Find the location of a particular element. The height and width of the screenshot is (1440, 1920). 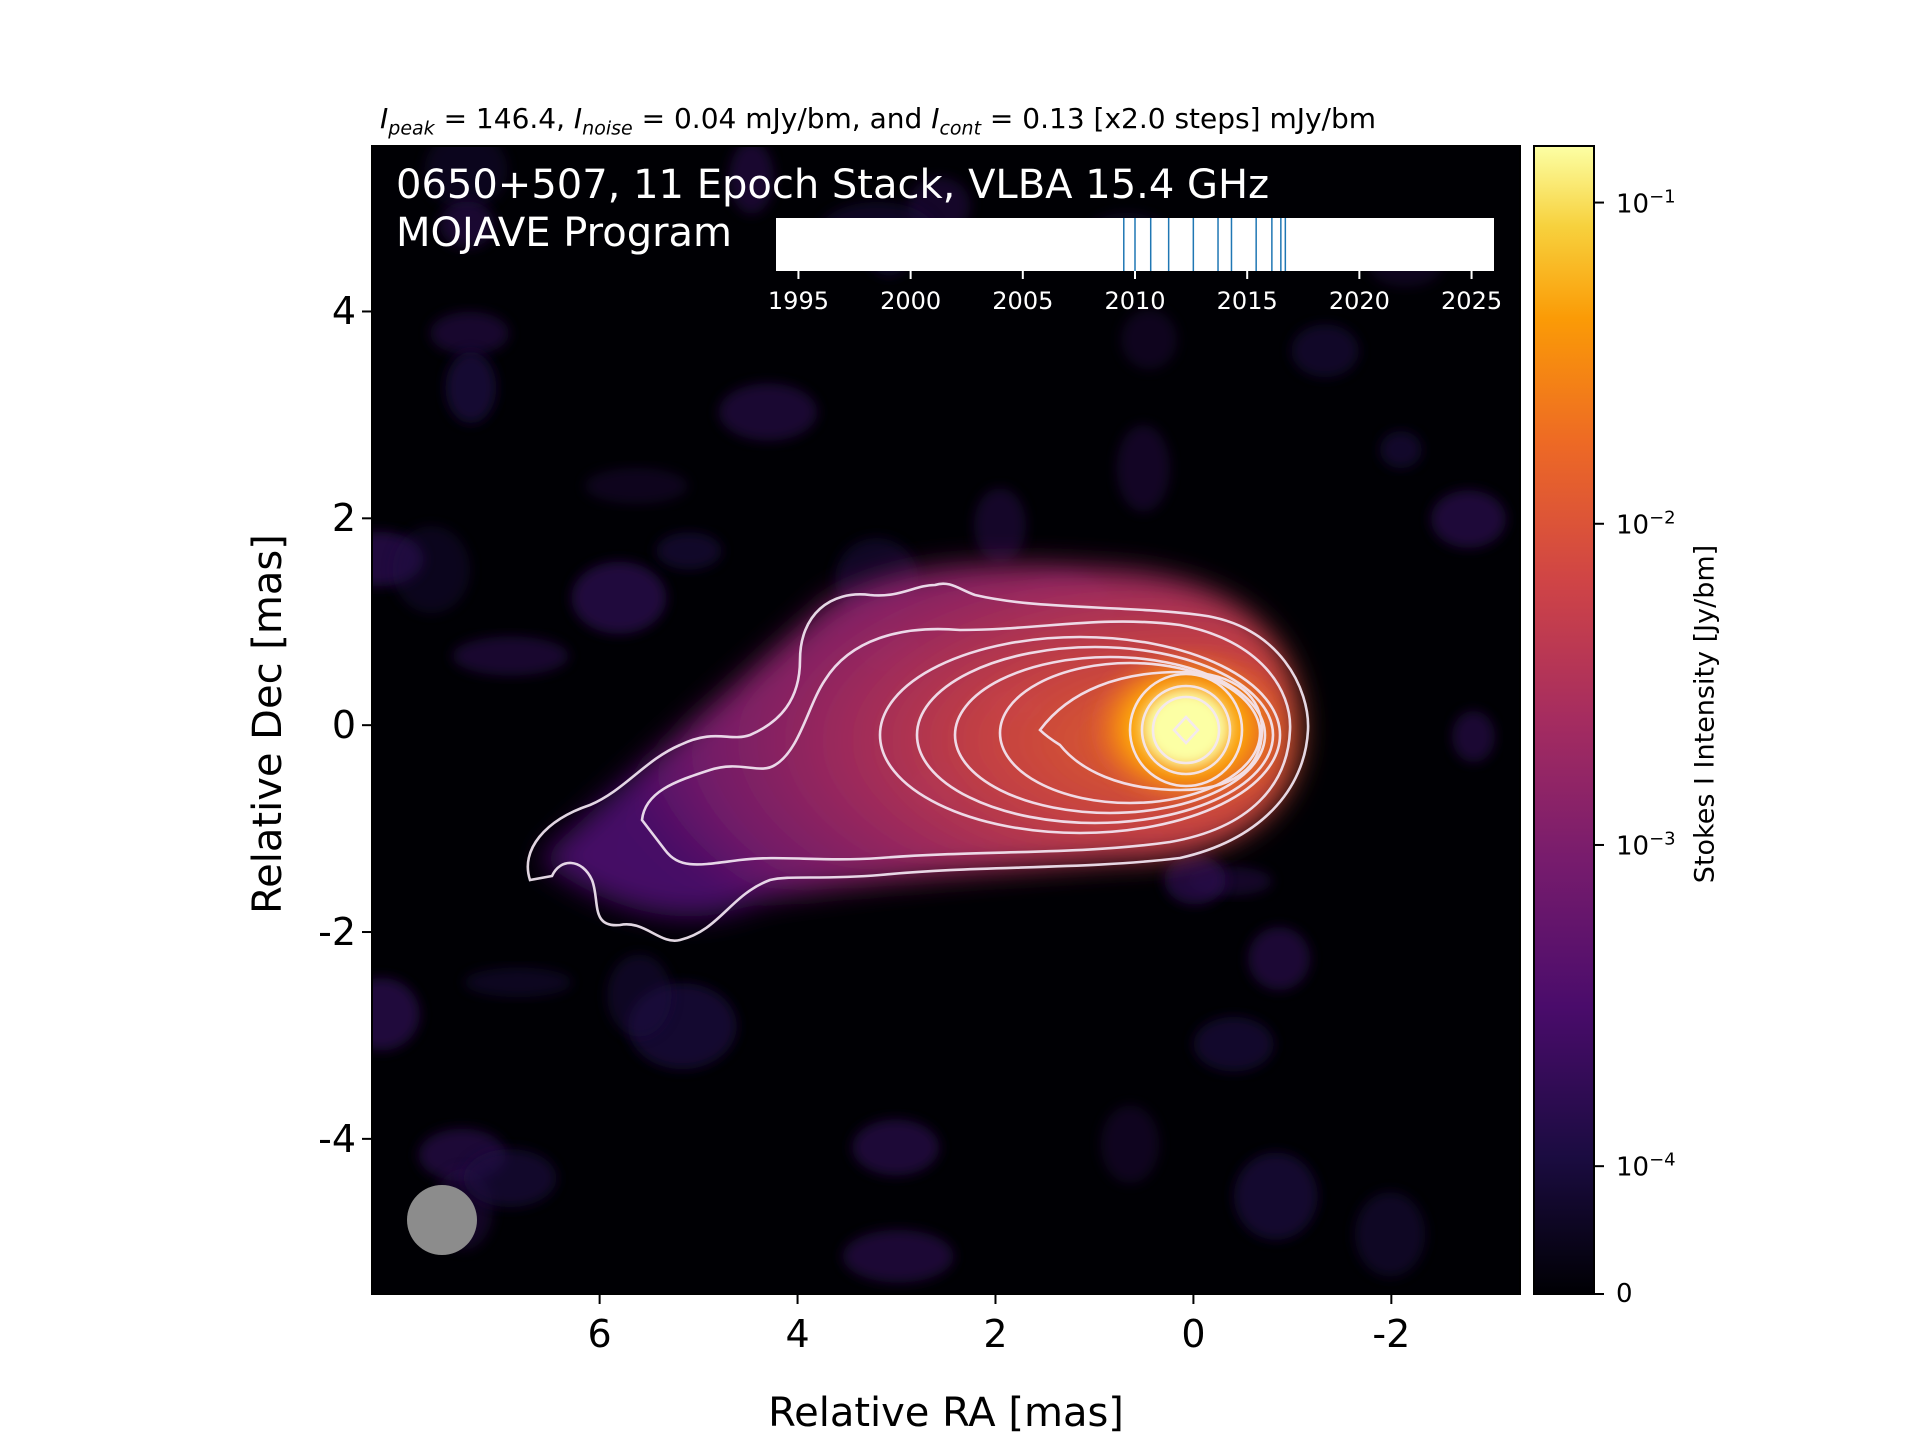

y-tick-label: -4 is located at coordinates (337, 1138).